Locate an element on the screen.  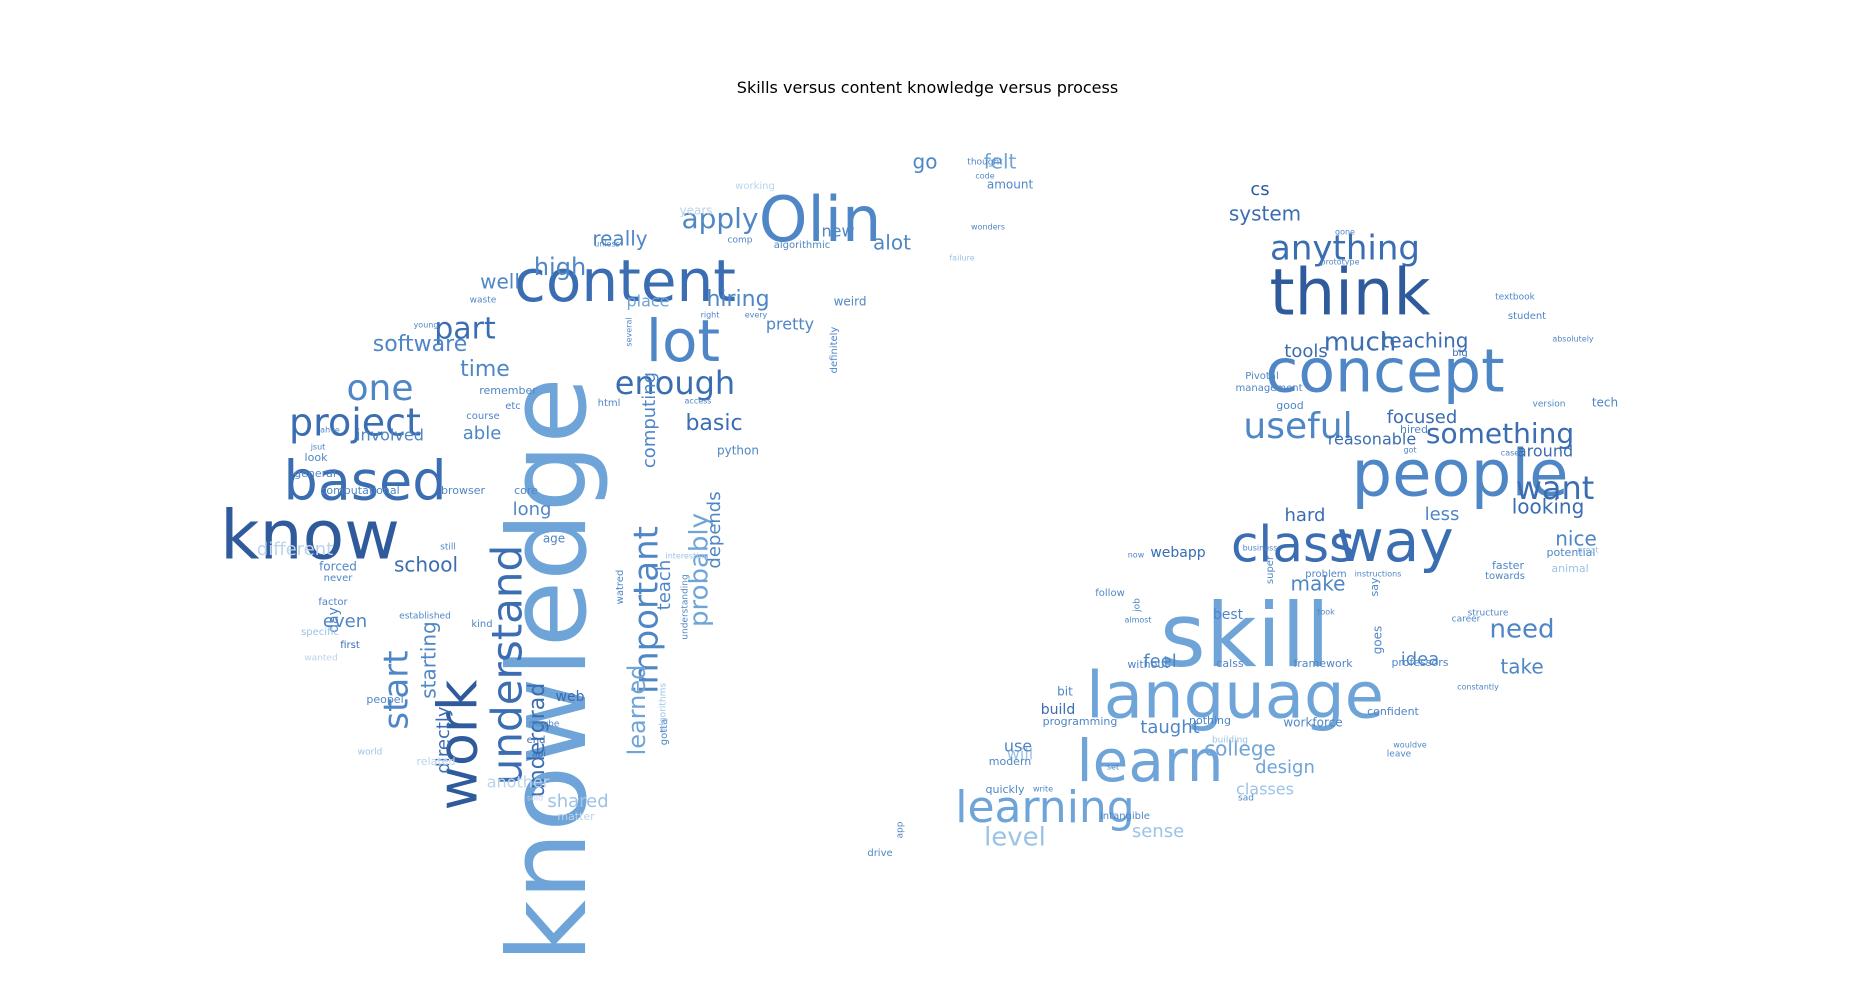
cloud-word: webapp is located at coordinates (1177, 553).